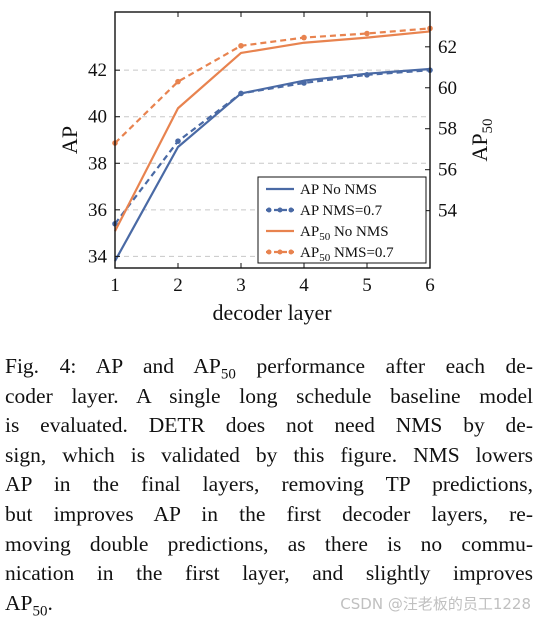 This screenshot has height=622, width=543. What do you see at coordinates (98, 256) in the screenshot?
I see `left-tick-label-34: 34` at bounding box center [98, 256].